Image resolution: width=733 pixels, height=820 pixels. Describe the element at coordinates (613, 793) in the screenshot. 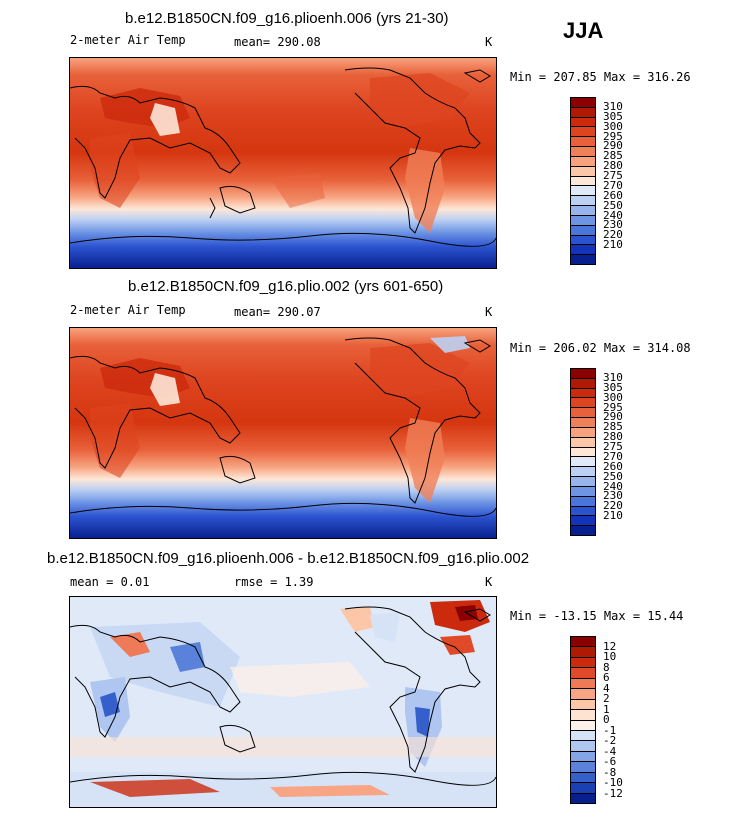

I see `colorbar-tick-label: -12` at that location.